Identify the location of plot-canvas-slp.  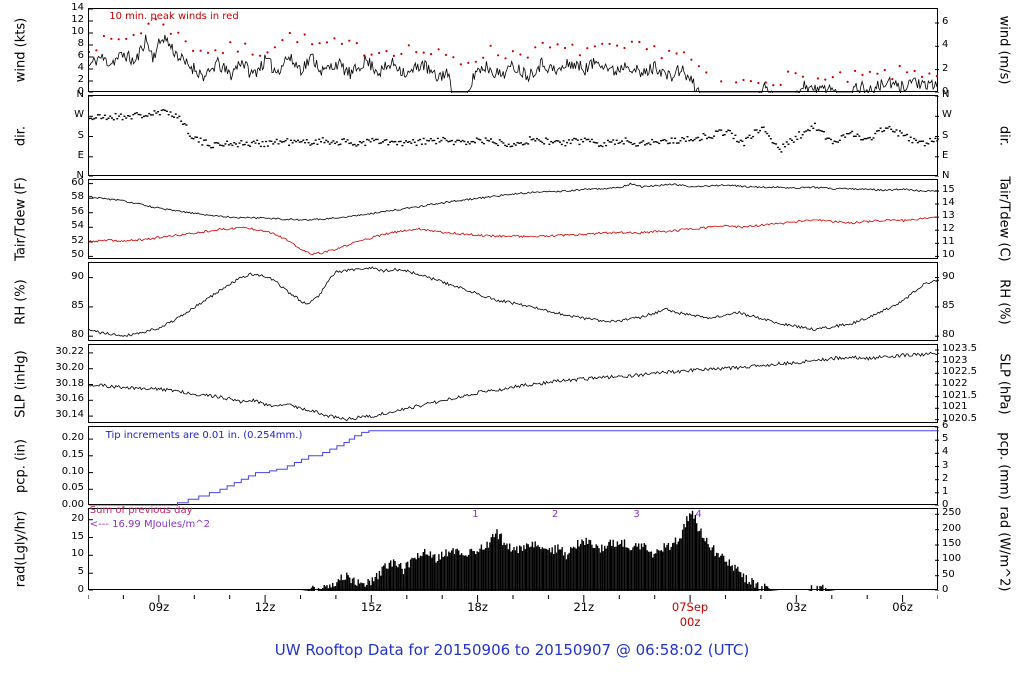
(514, 385).